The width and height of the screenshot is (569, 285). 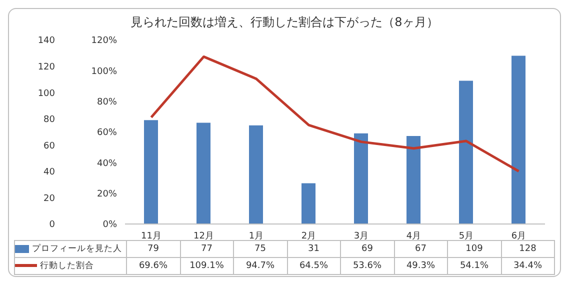 I want to click on data-label: 109.1%, so click(x=207, y=266).